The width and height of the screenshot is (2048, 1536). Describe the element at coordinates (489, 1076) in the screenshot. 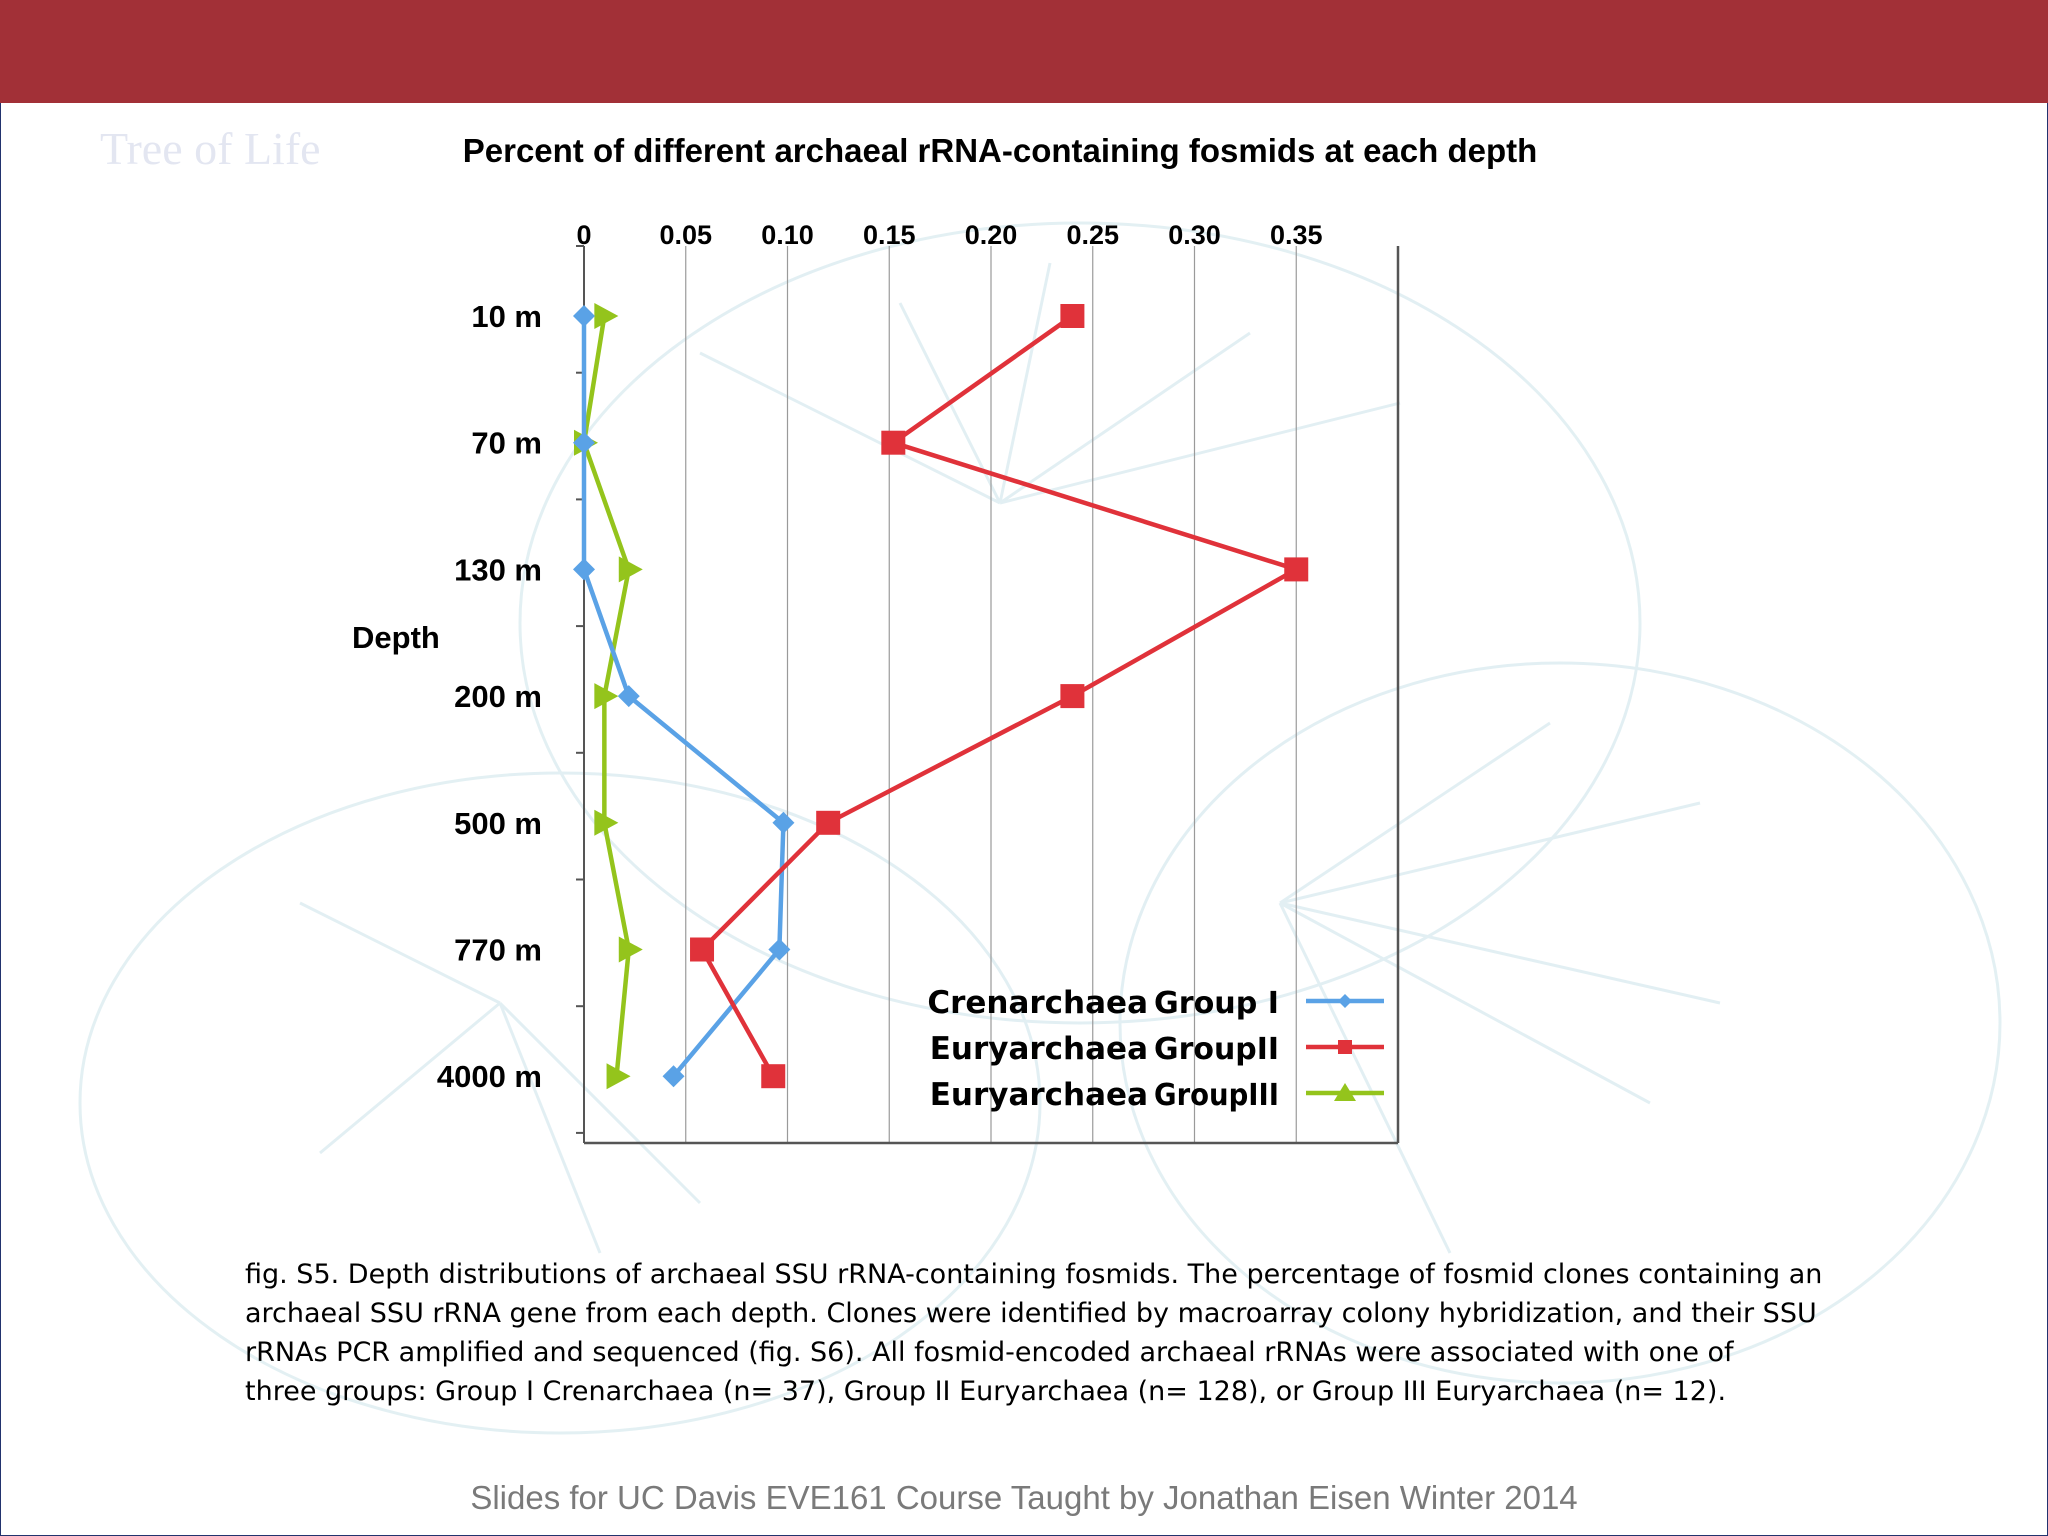

I see `y-category-label: 4000 m` at that location.